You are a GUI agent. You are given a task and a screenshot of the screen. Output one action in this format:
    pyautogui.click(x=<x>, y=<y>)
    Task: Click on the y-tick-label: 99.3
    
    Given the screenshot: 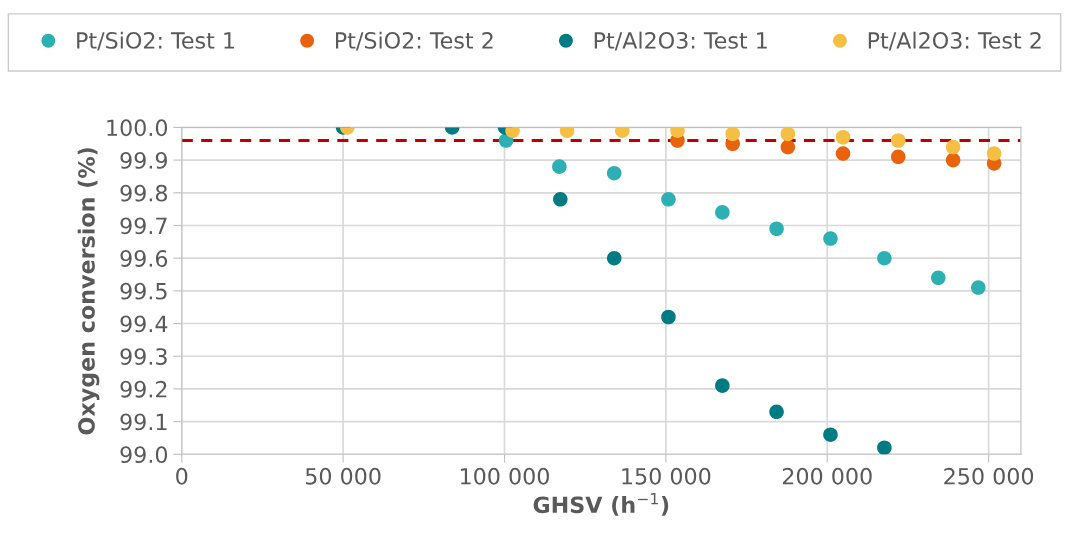 What is the action you would take?
    pyautogui.click(x=143, y=356)
    